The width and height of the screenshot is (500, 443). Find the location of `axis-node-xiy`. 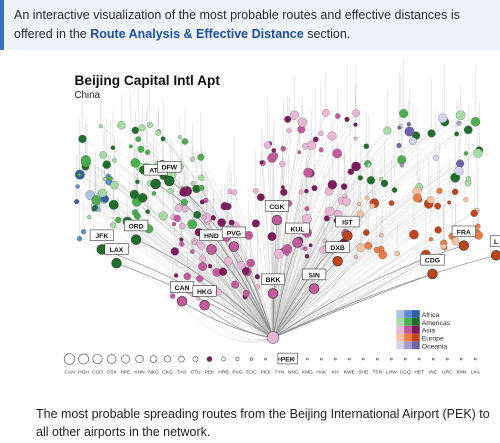

axis-node-xiy is located at coordinates (335, 359).